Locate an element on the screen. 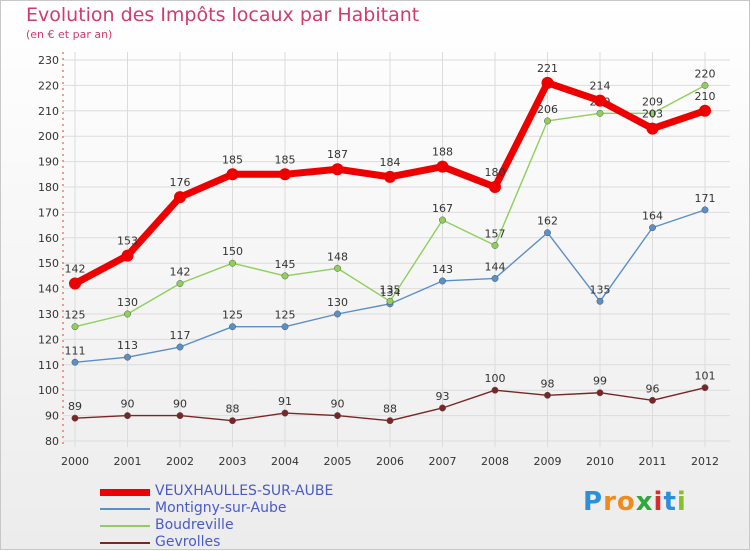 The image size is (750, 551). proxiti-logo: Proxiti is located at coordinates (635, 502).